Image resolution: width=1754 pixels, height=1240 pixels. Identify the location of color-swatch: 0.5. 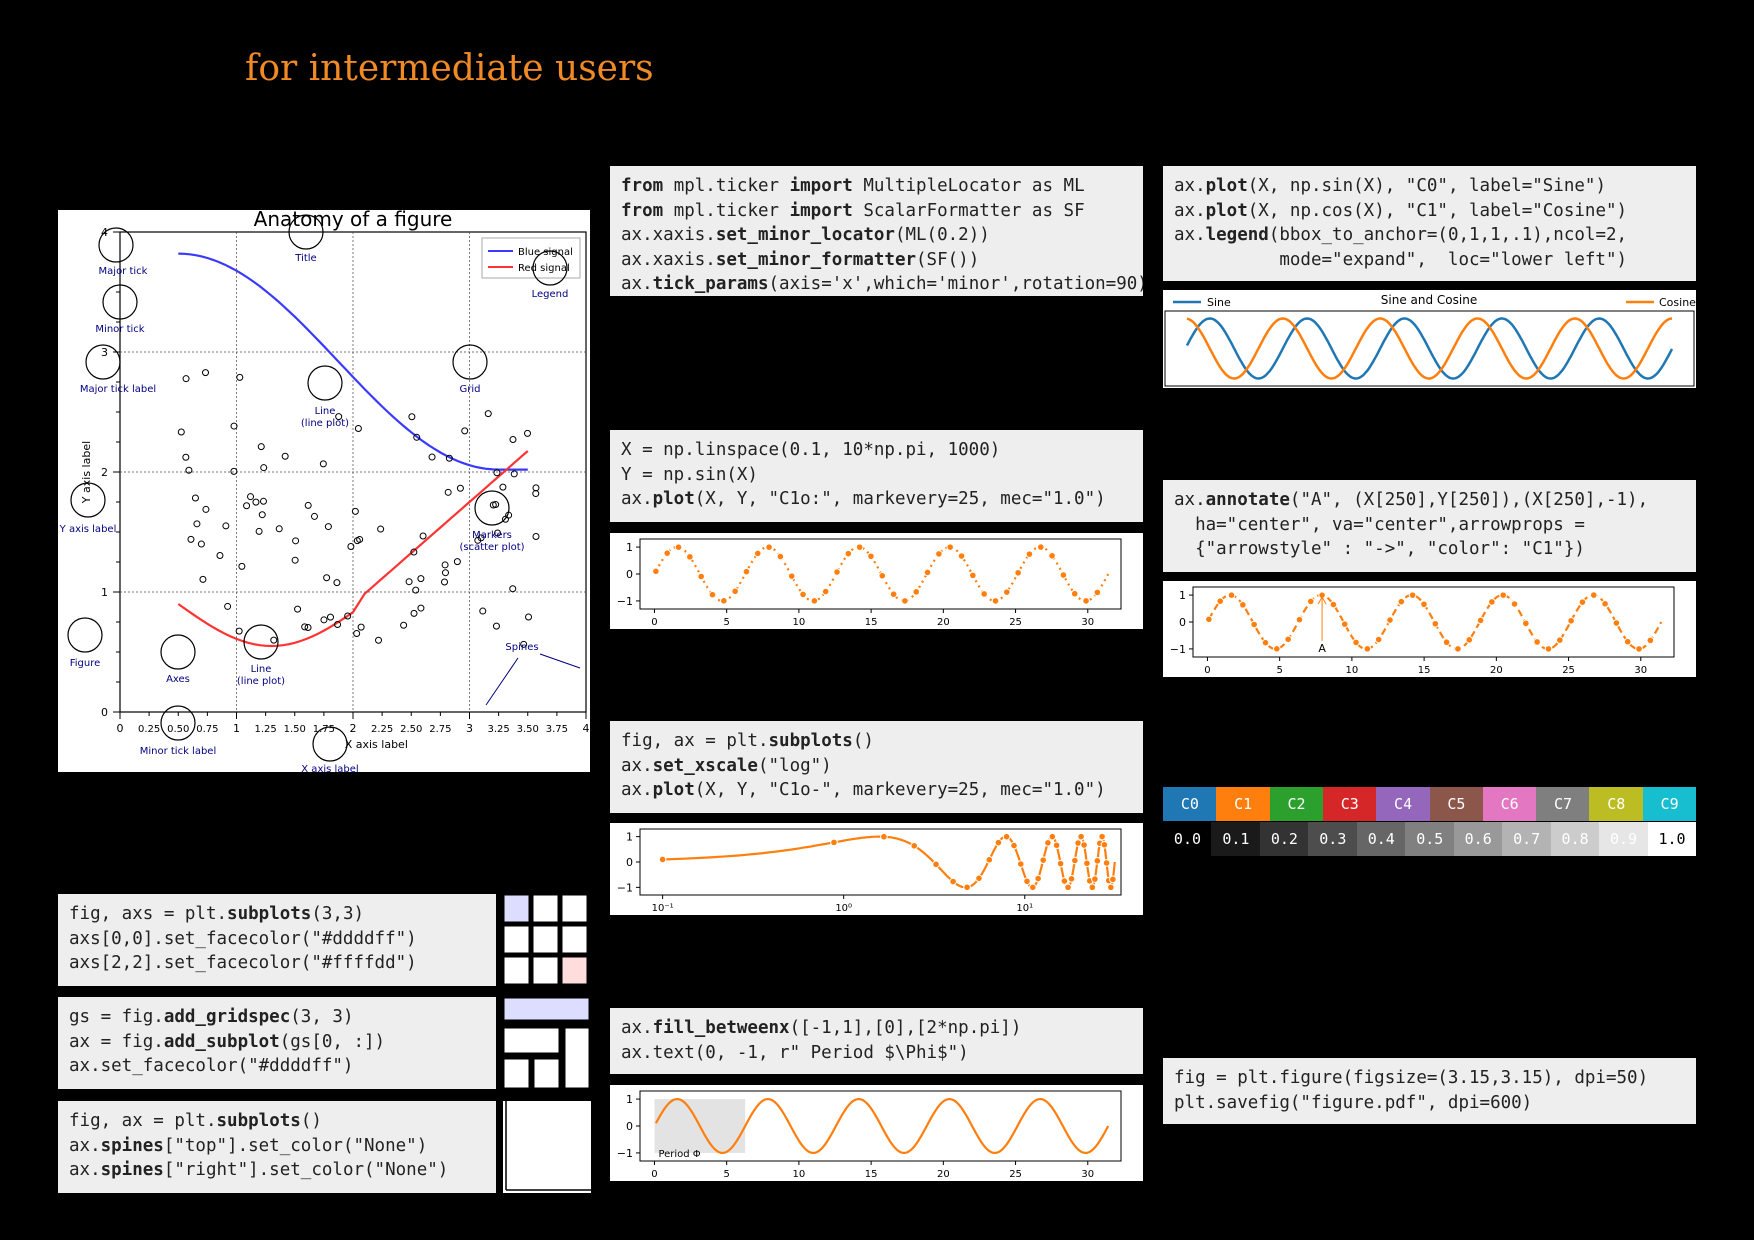
(1430, 839).